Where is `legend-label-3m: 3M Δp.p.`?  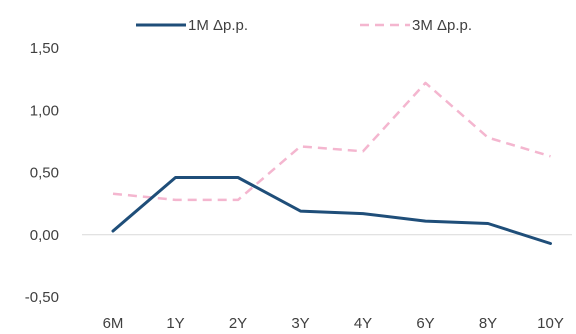 legend-label-3m: 3M Δp.p. is located at coordinates (442, 25).